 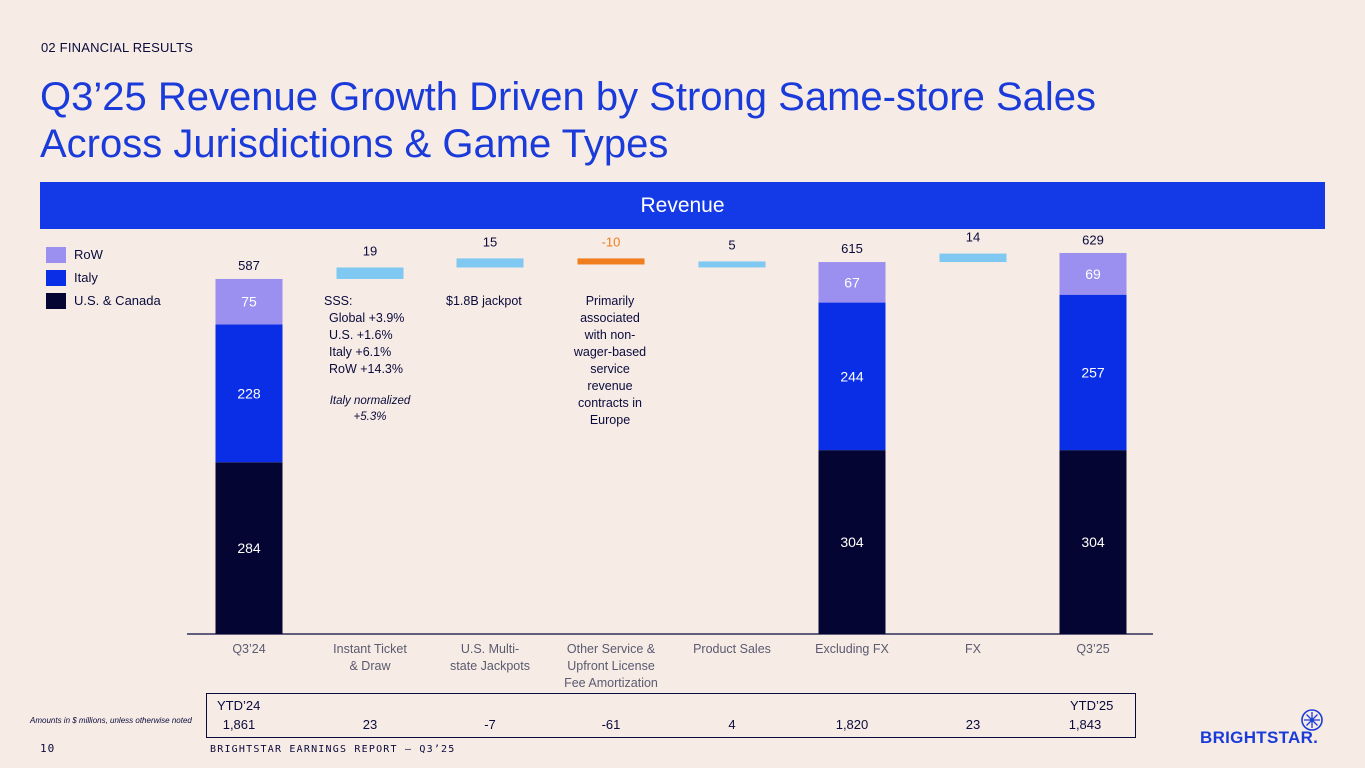 What do you see at coordinates (370, 417) in the screenshot?
I see `italy-normalized-line-2: +5.3%` at bounding box center [370, 417].